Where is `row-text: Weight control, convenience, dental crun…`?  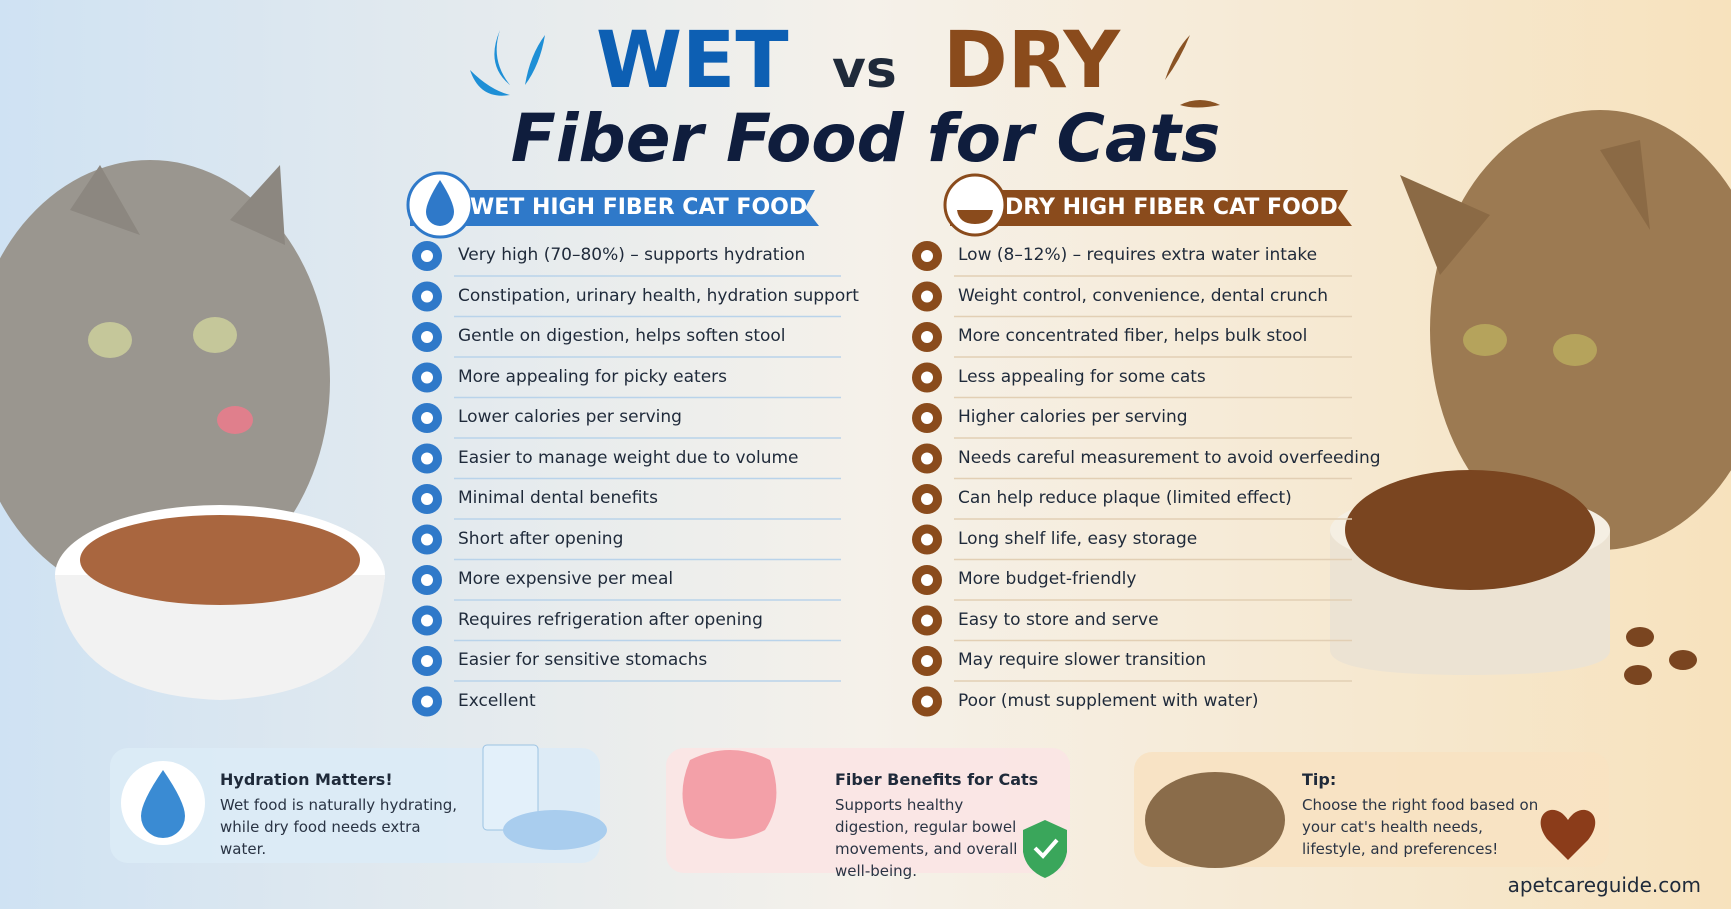 row-text: Weight control, convenience, dental crun… is located at coordinates (1143, 295).